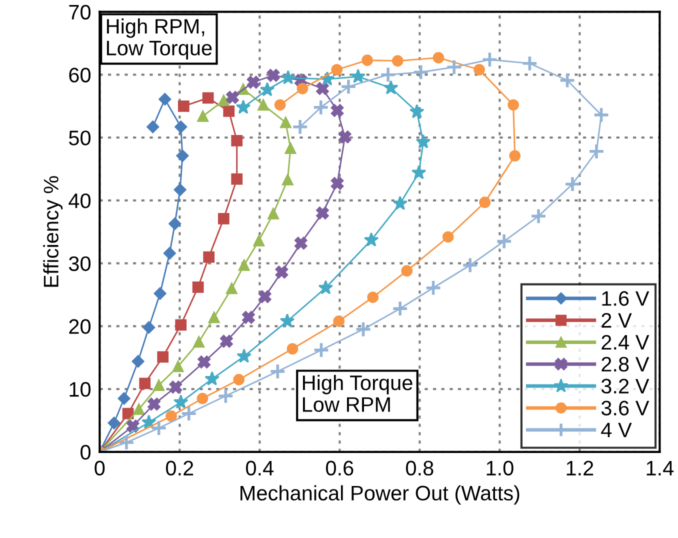 The image size is (678, 538). I want to click on y-axis-title: Efficiency %, so click(53, 231).